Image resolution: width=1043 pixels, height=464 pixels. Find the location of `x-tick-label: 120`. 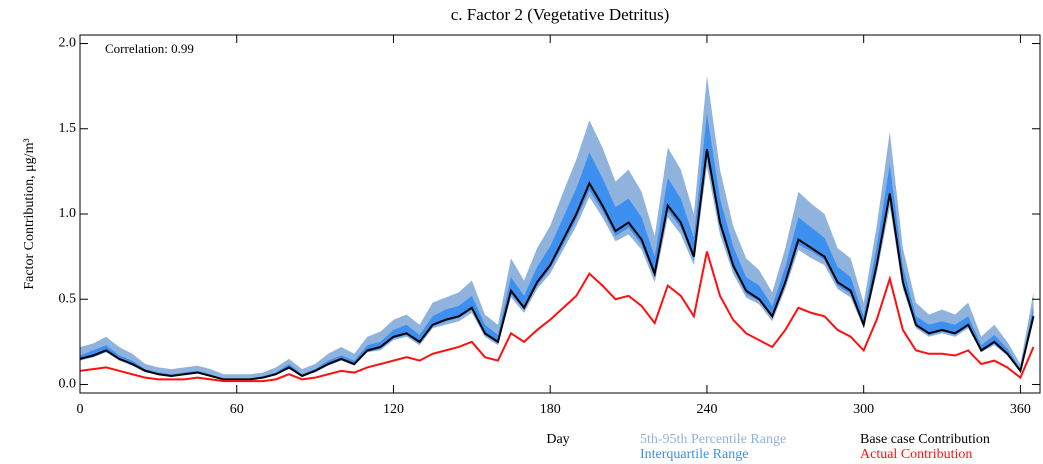

x-tick-label: 120 is located at coordinates (393, 409).